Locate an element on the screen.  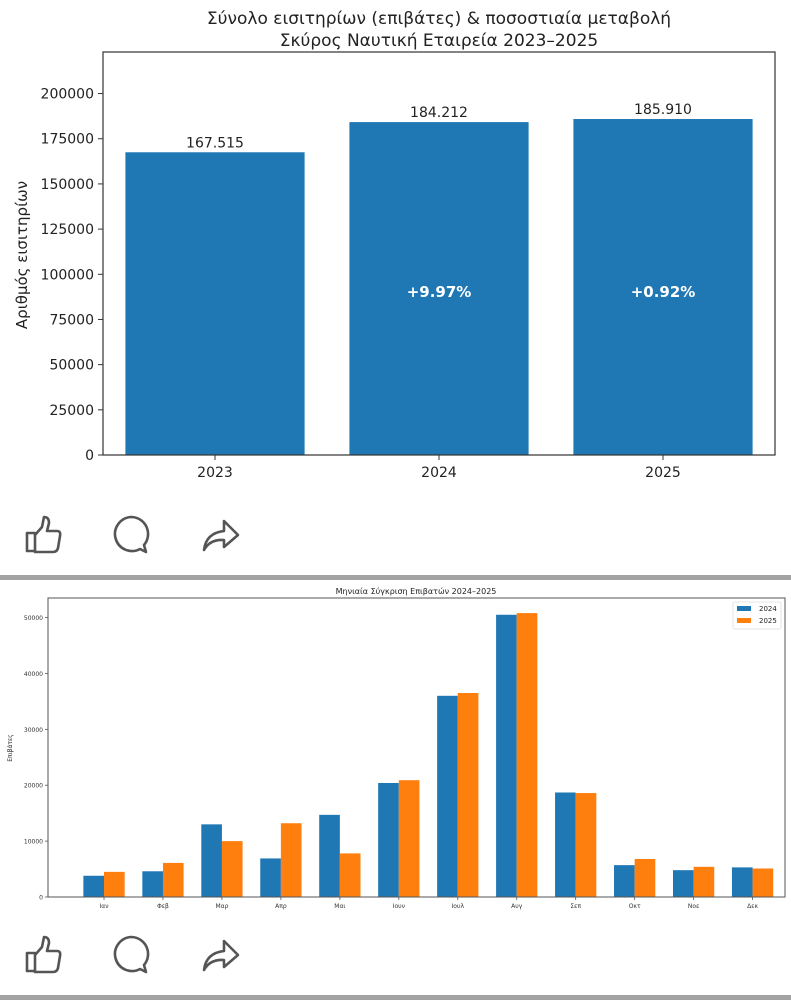
bar-2024-Οκτ is located at coordinates (624, 881).